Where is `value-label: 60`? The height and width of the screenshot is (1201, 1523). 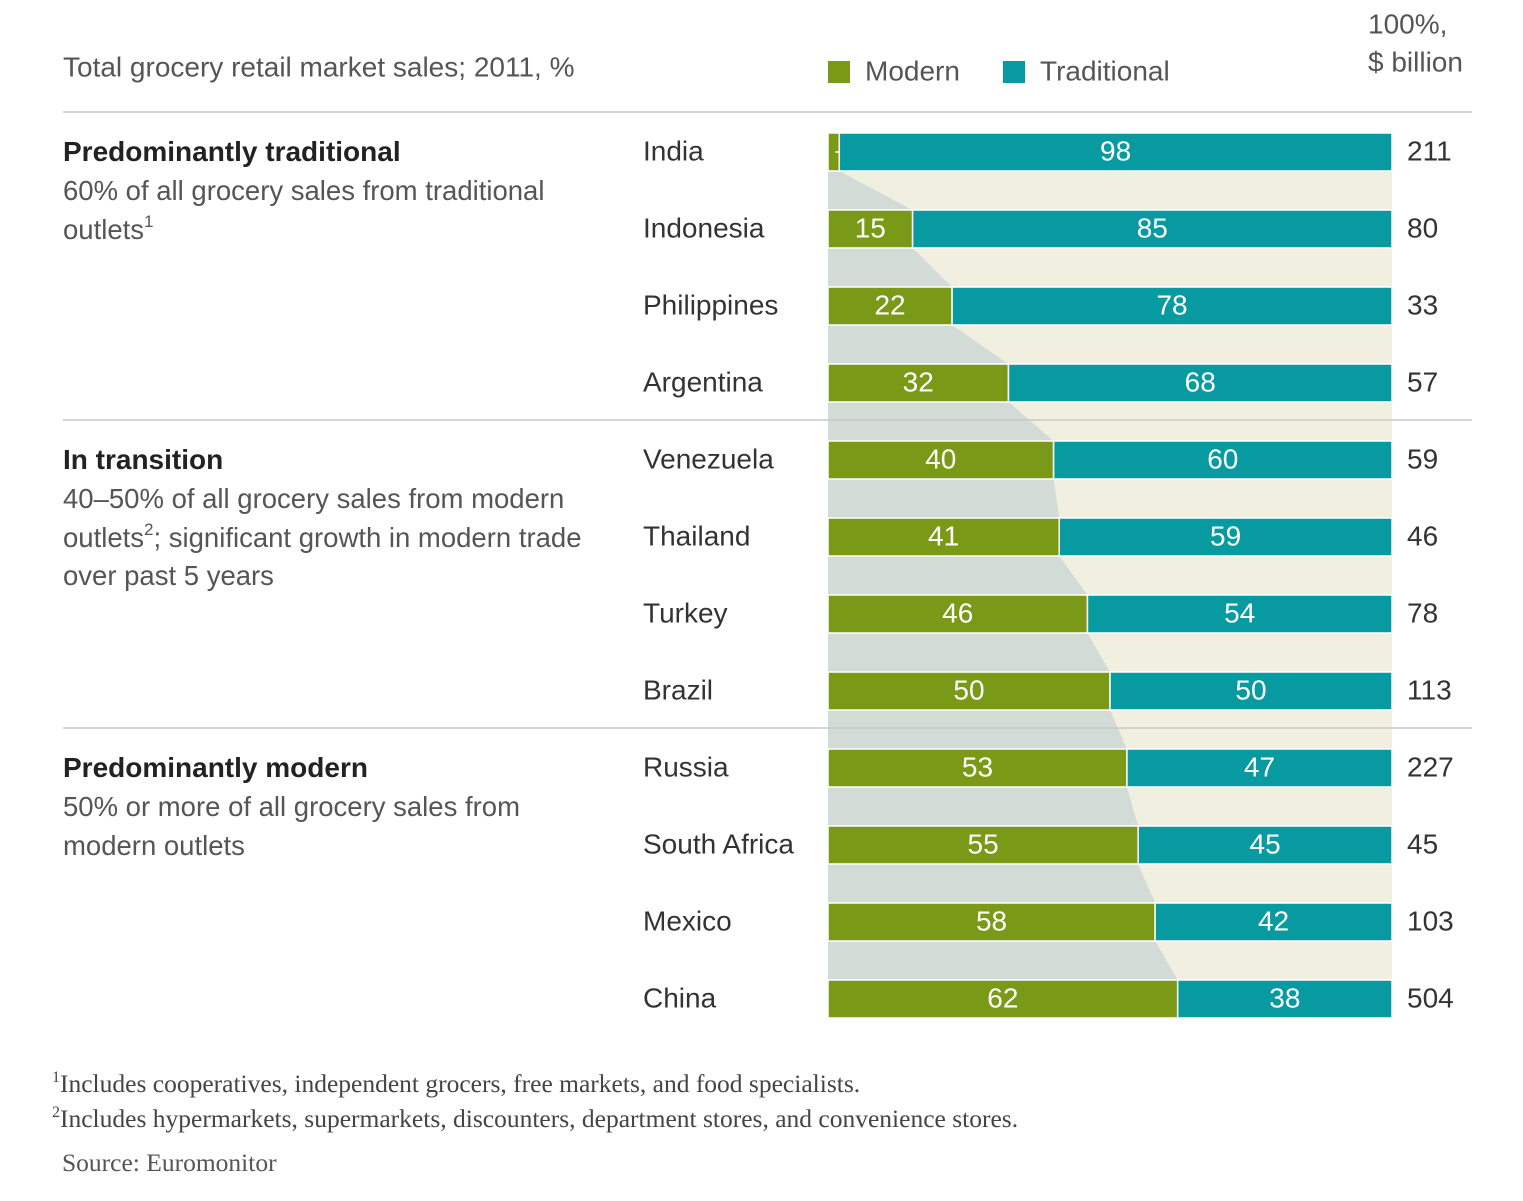
value-label: 60 is located at coordinates (1222, 458).